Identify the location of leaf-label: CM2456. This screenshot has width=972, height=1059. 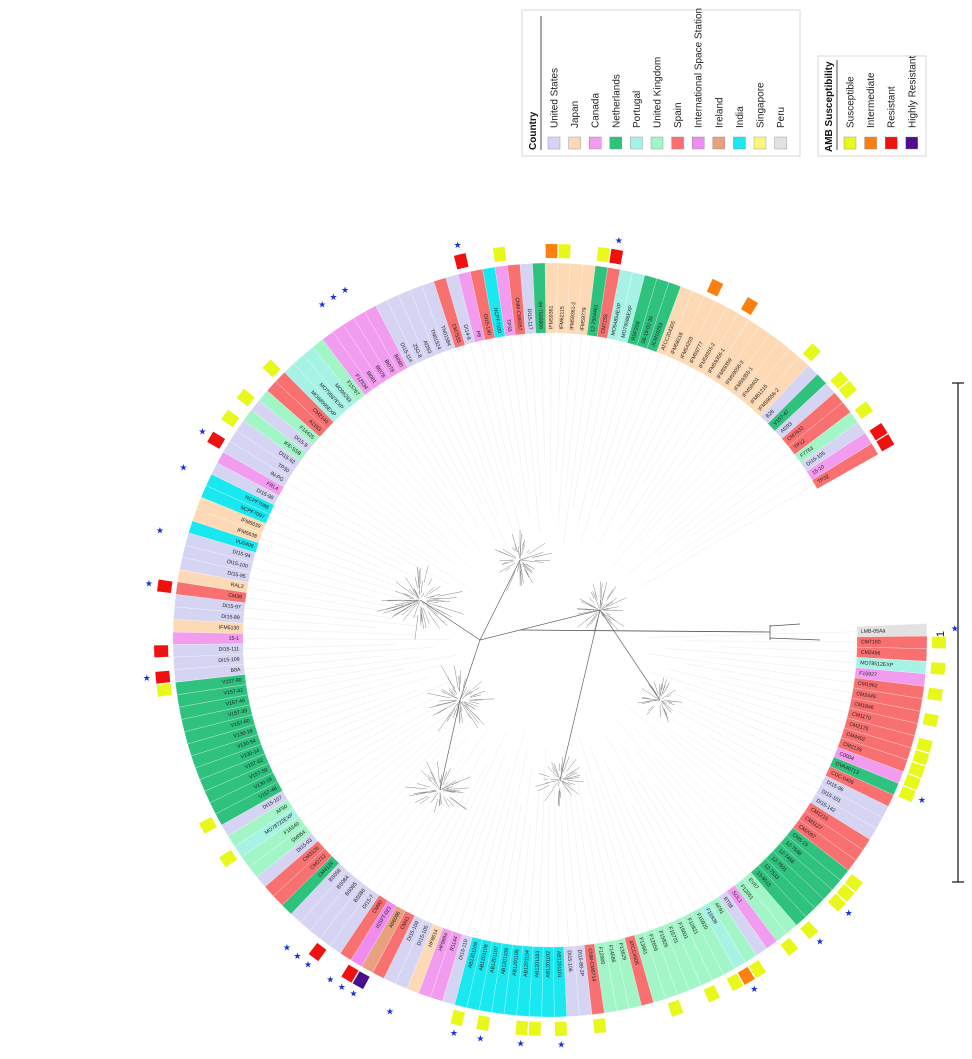
(871, 653).